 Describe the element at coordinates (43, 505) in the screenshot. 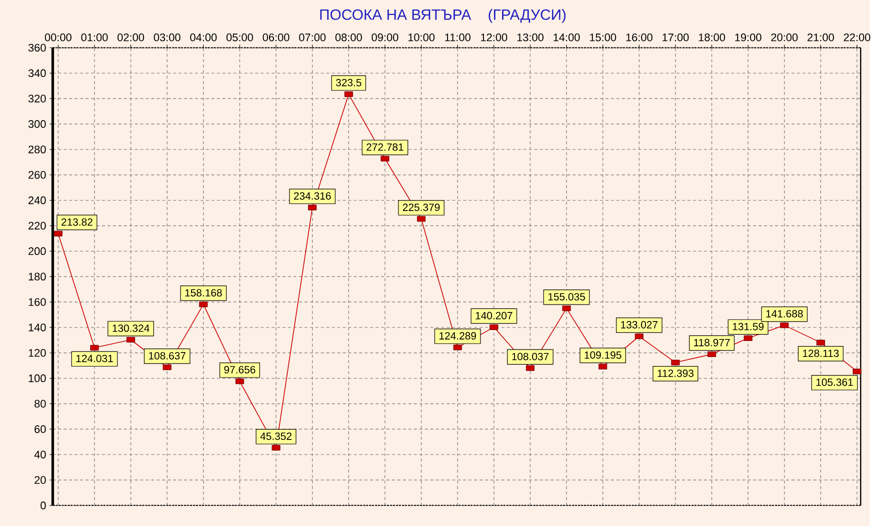

I see `y-tick-label: 0` at that location.